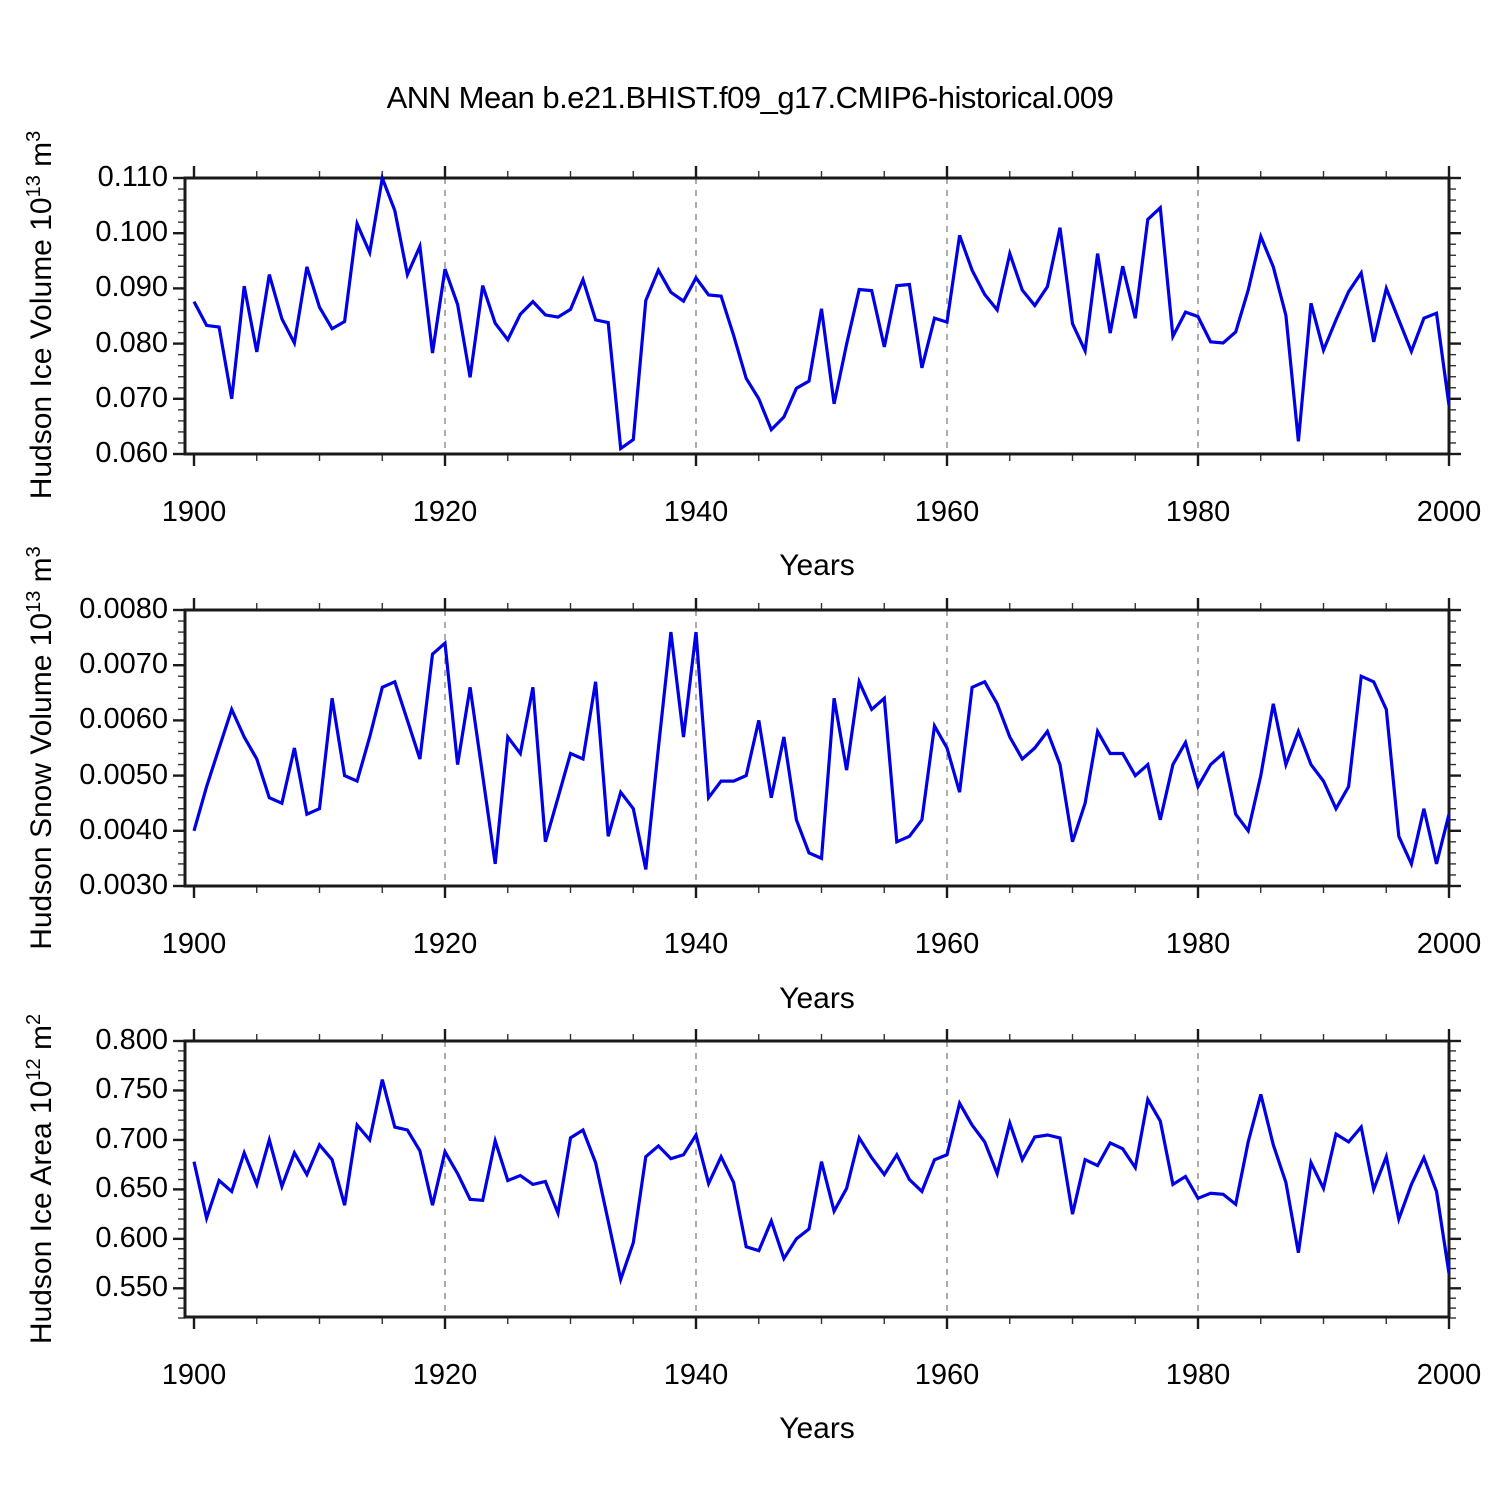 The width and height of the screenshot is (1500, 1500). What do you see at coordinates (817, 1428) in the screenshot?
I see `x-axis-title-ice-area: Years` at bounding box center [817, 1428].